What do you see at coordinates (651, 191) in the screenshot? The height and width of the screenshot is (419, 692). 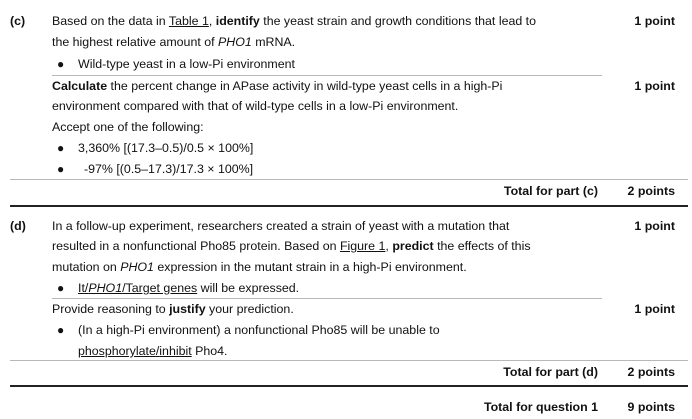 I see `part-c-total-points: 2 points` at bounding box center [651, 191].